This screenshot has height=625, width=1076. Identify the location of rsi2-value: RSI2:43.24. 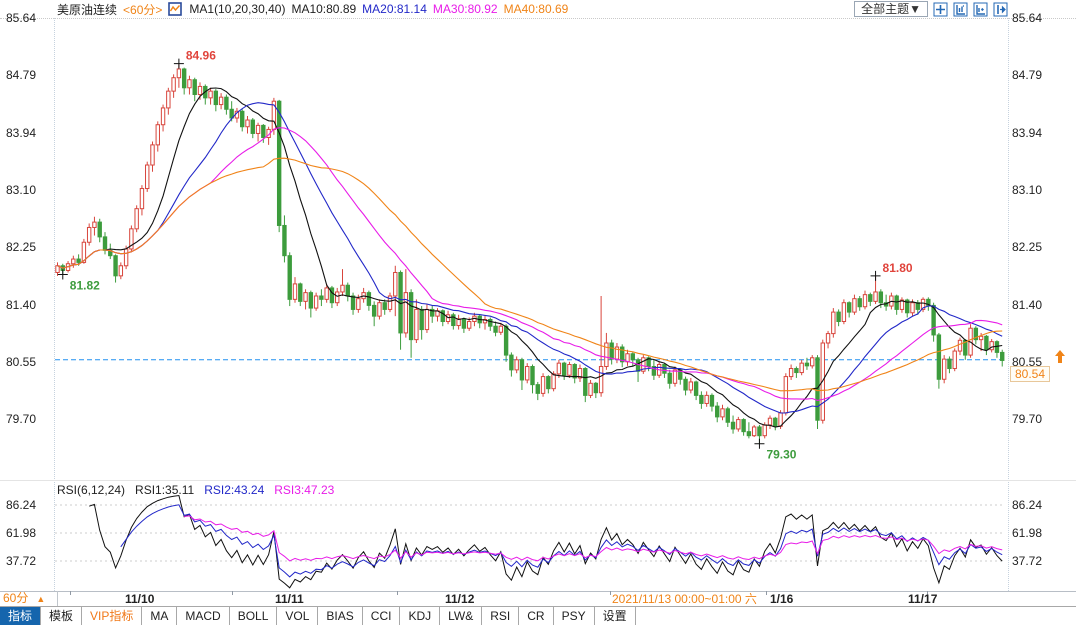
(234, 490).